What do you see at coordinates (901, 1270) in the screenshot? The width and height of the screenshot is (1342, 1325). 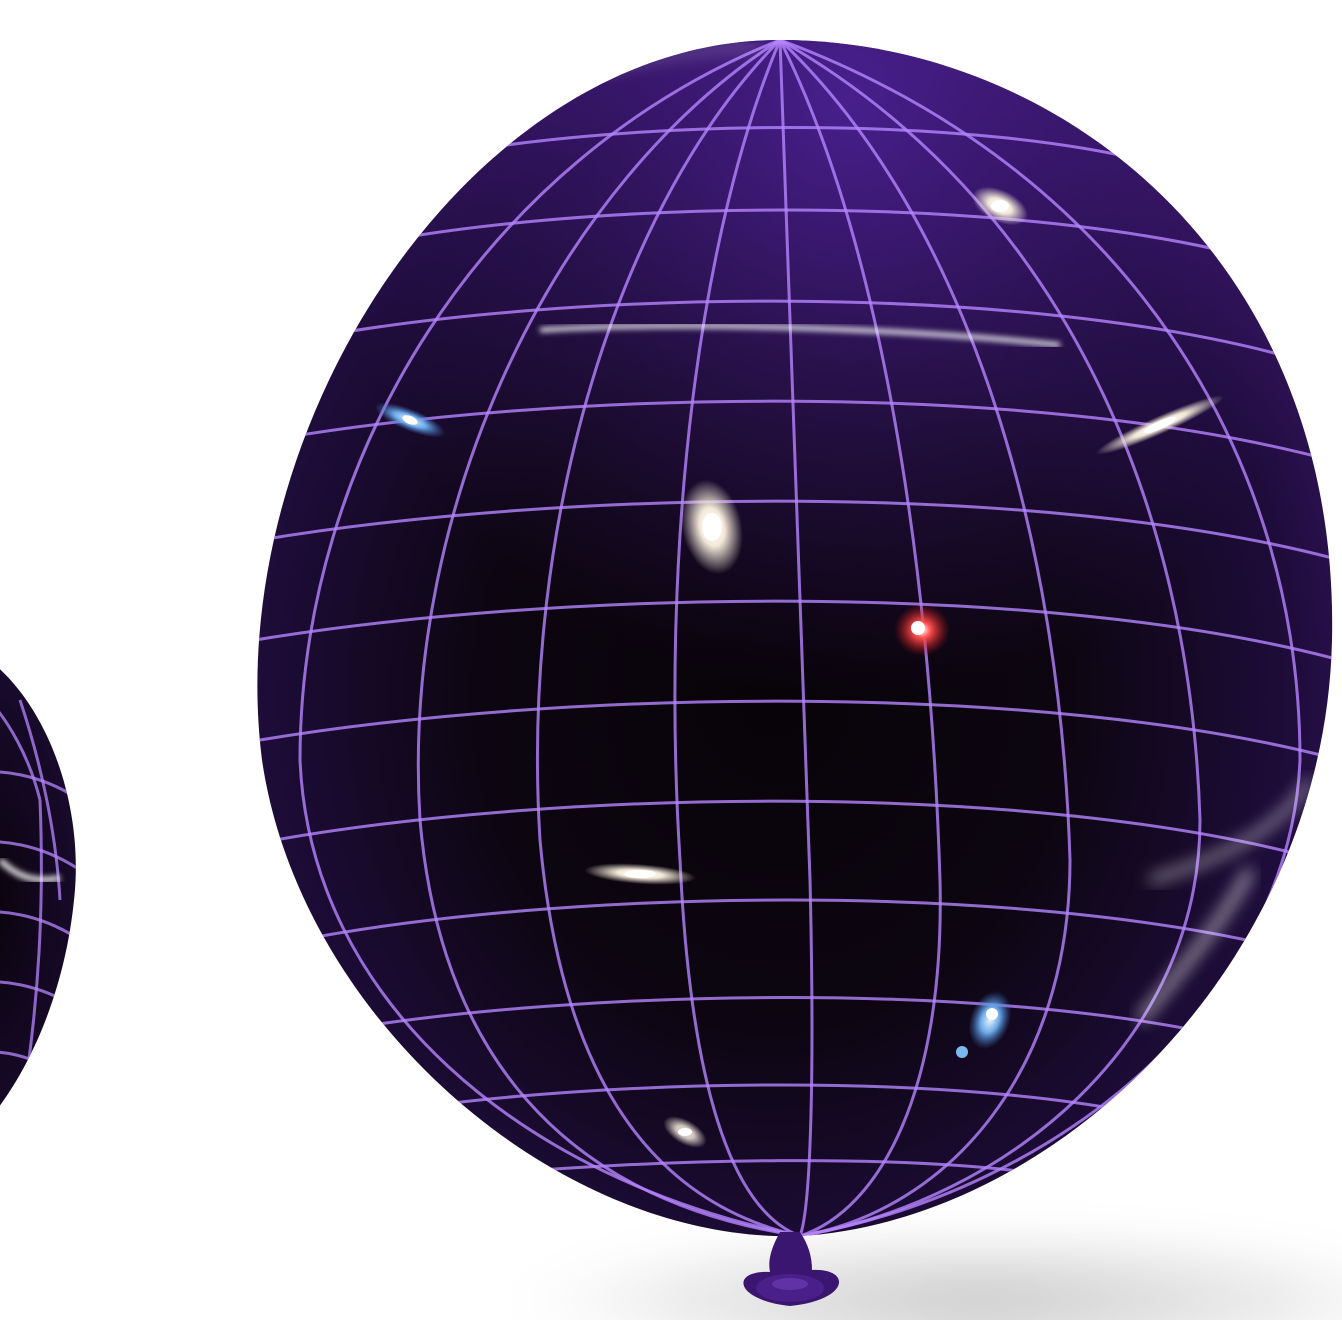 I see `floor-shadow` at bounding box center [901, 1270].